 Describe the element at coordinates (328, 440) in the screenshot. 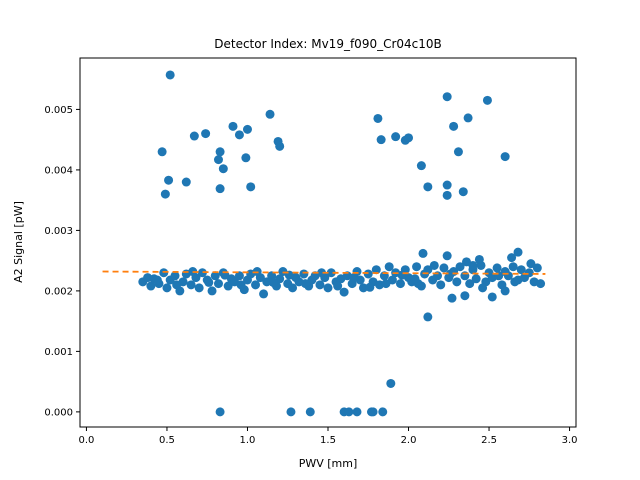

I see `x-tick-label: 1.5` at that location.